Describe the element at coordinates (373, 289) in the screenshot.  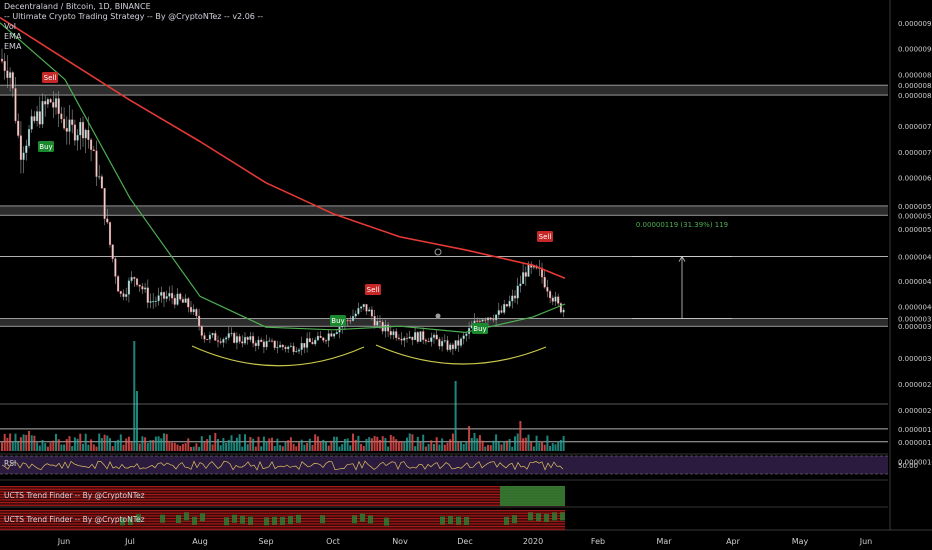
I see `sell-signal: Sell` at that location.